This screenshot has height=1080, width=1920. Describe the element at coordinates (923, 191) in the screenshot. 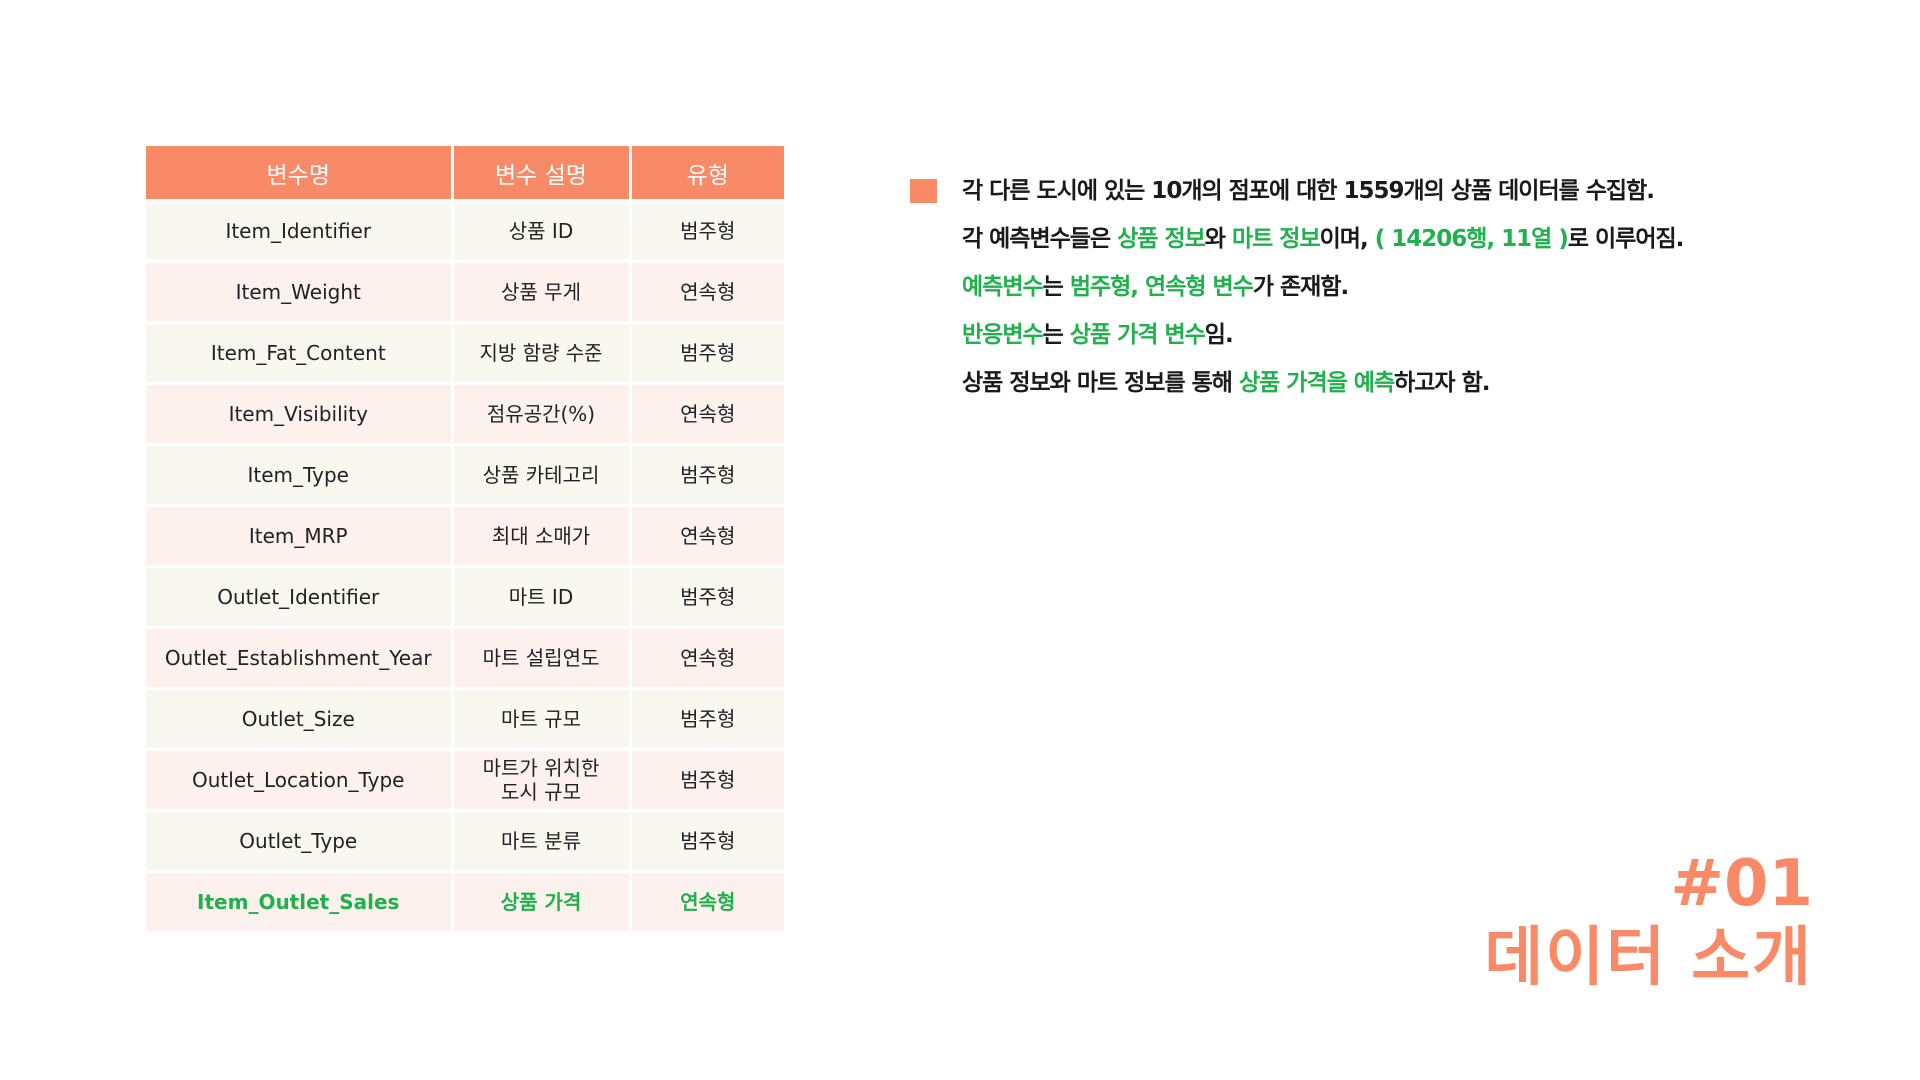

I see `bullet-square-icon` at that location.